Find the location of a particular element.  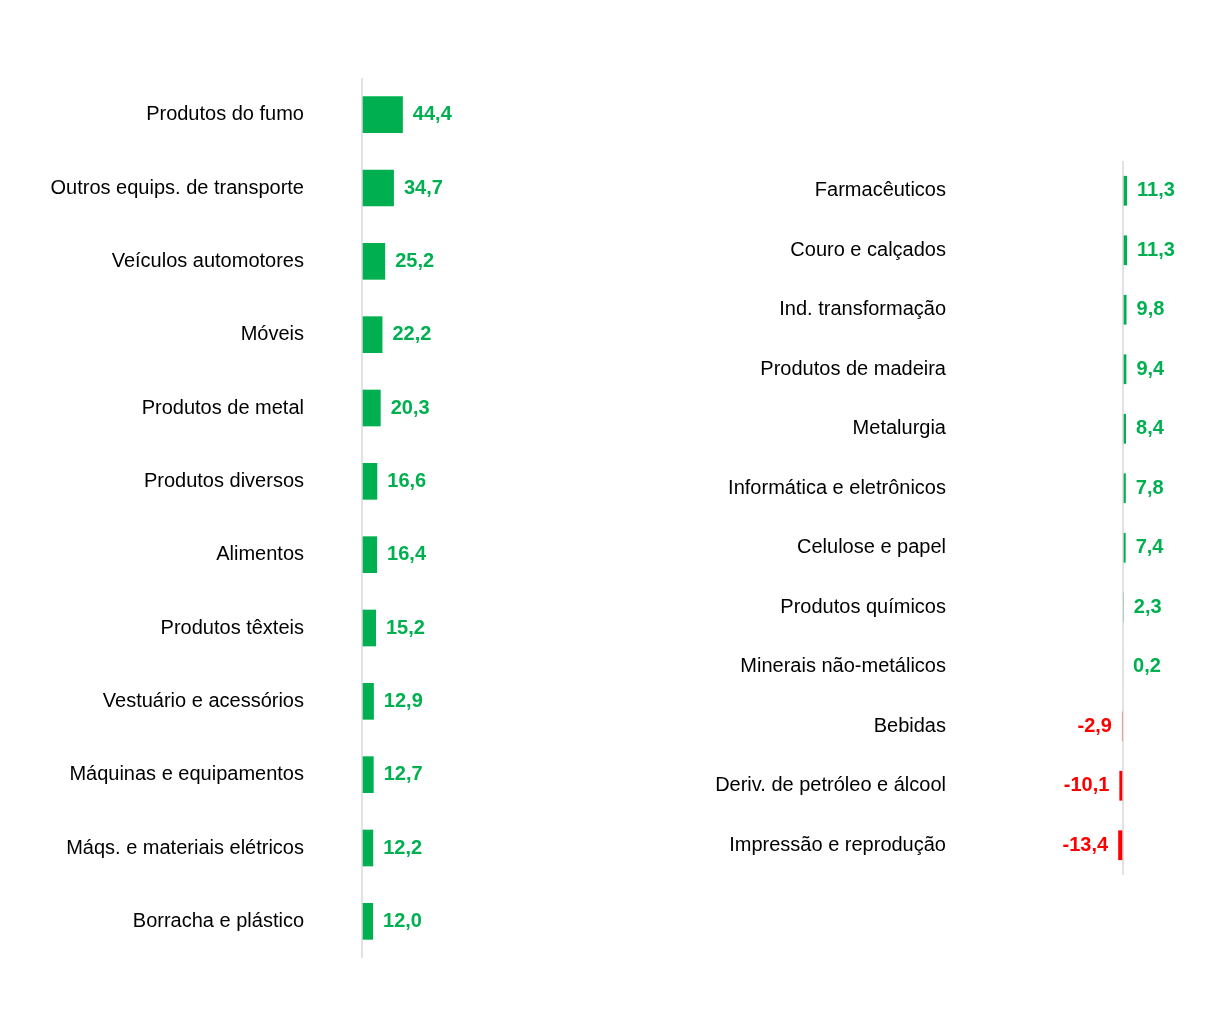

data-label: 12,7 is located at coordinates (403, 773).